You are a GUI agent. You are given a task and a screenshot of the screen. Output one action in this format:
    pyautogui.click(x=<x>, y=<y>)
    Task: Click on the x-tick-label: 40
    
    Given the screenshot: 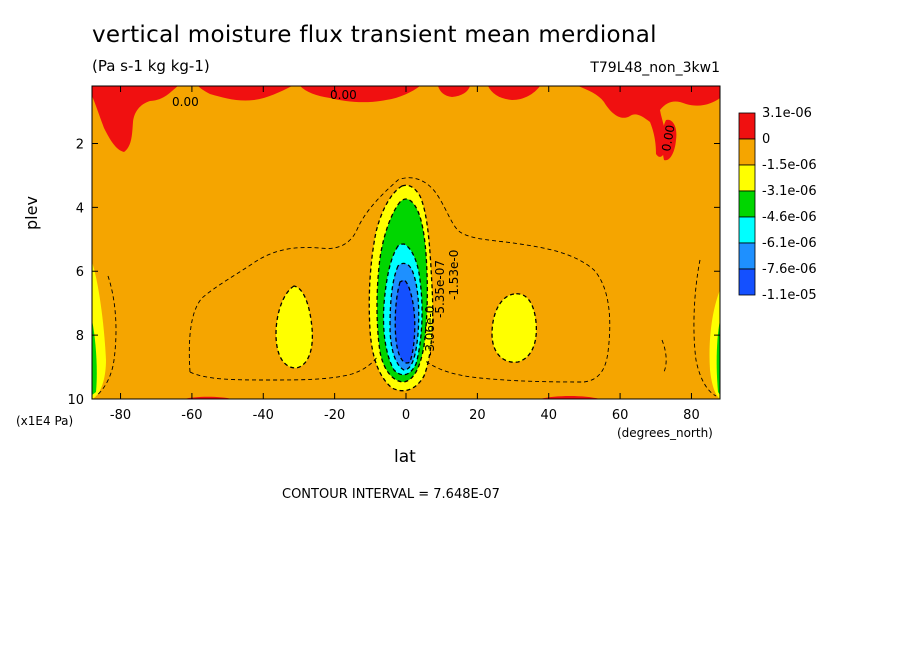 What is the action you would take?
    pyautogui.click(x=548, y=415)
    